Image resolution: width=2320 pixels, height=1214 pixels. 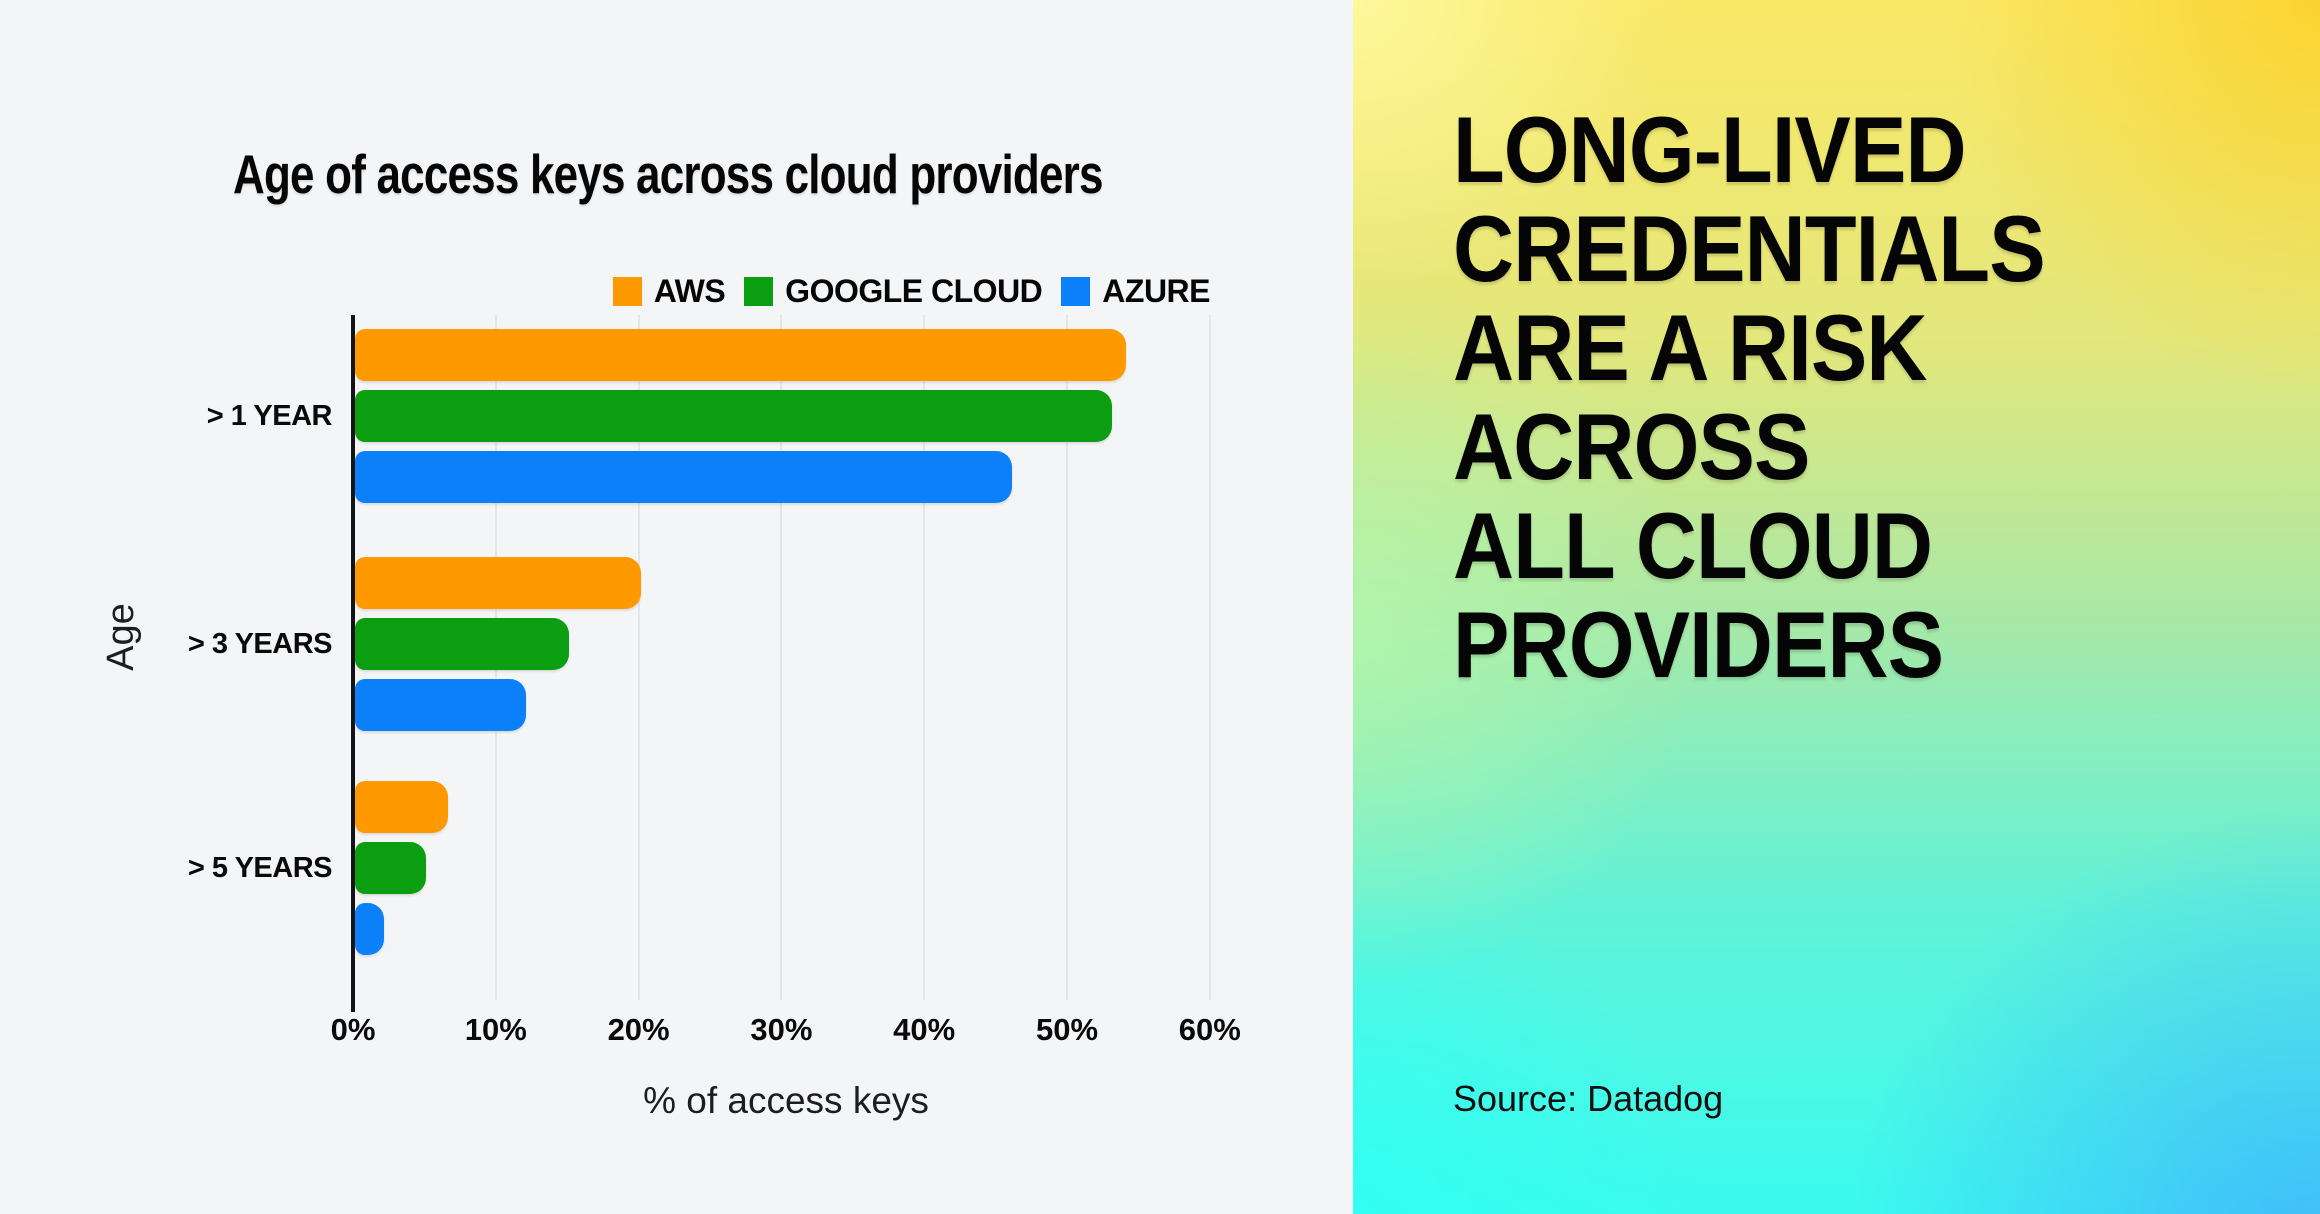 I want to click on headline-line: ALL CLOUD, so click(x=1693, y=545).